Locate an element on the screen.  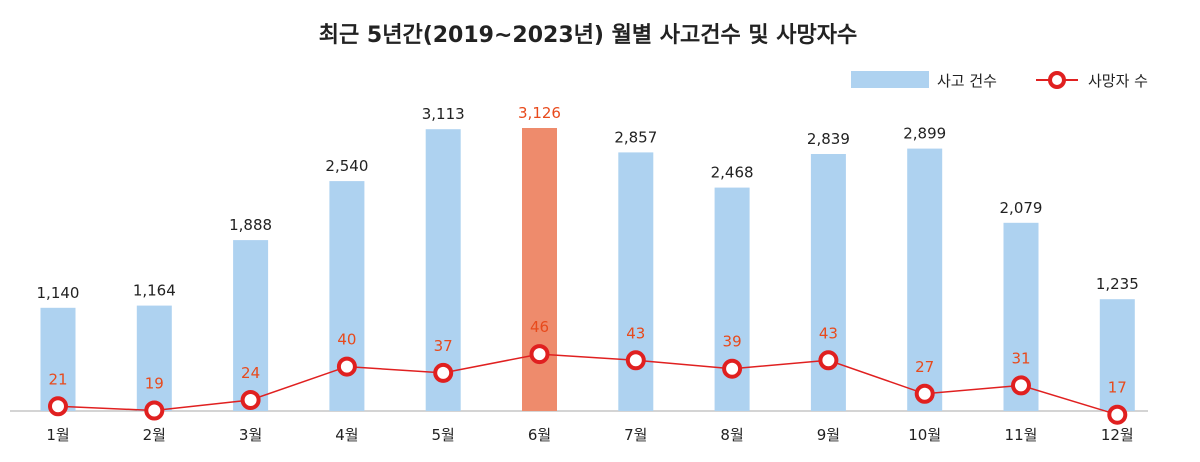
death-value-label: 31 is located at coordinates (1020, 358).